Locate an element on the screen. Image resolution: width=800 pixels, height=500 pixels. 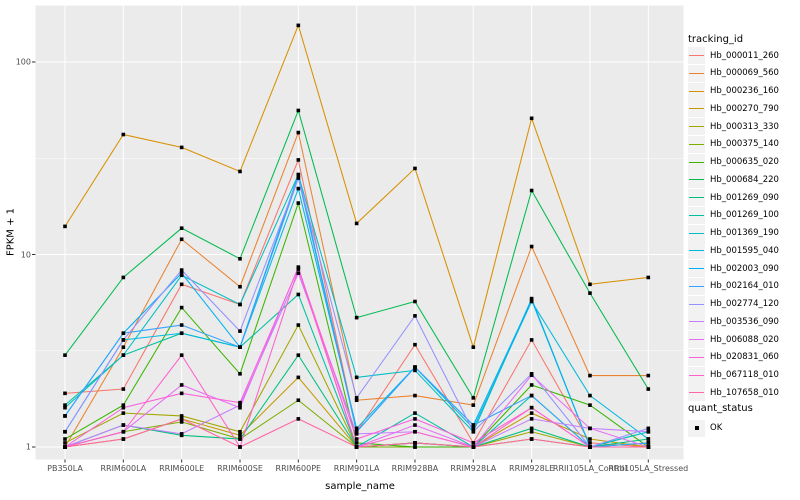
legend-item-label: Hb_001269_090 is located at coordinates (744, 197).